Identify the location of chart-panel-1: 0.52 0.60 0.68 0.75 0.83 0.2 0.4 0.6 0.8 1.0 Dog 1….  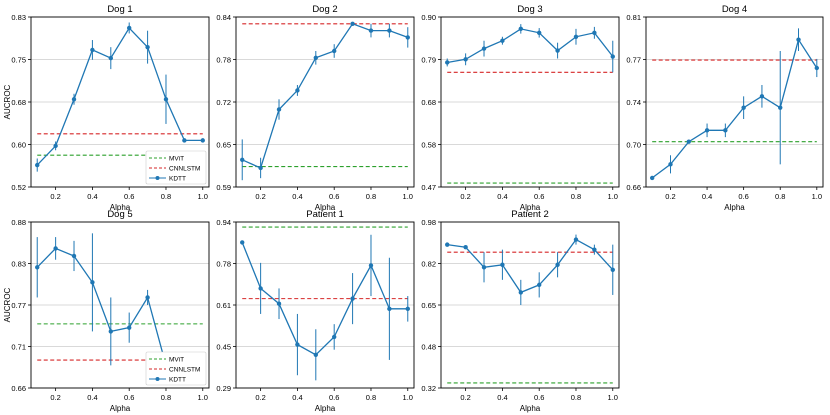
(106, 108).